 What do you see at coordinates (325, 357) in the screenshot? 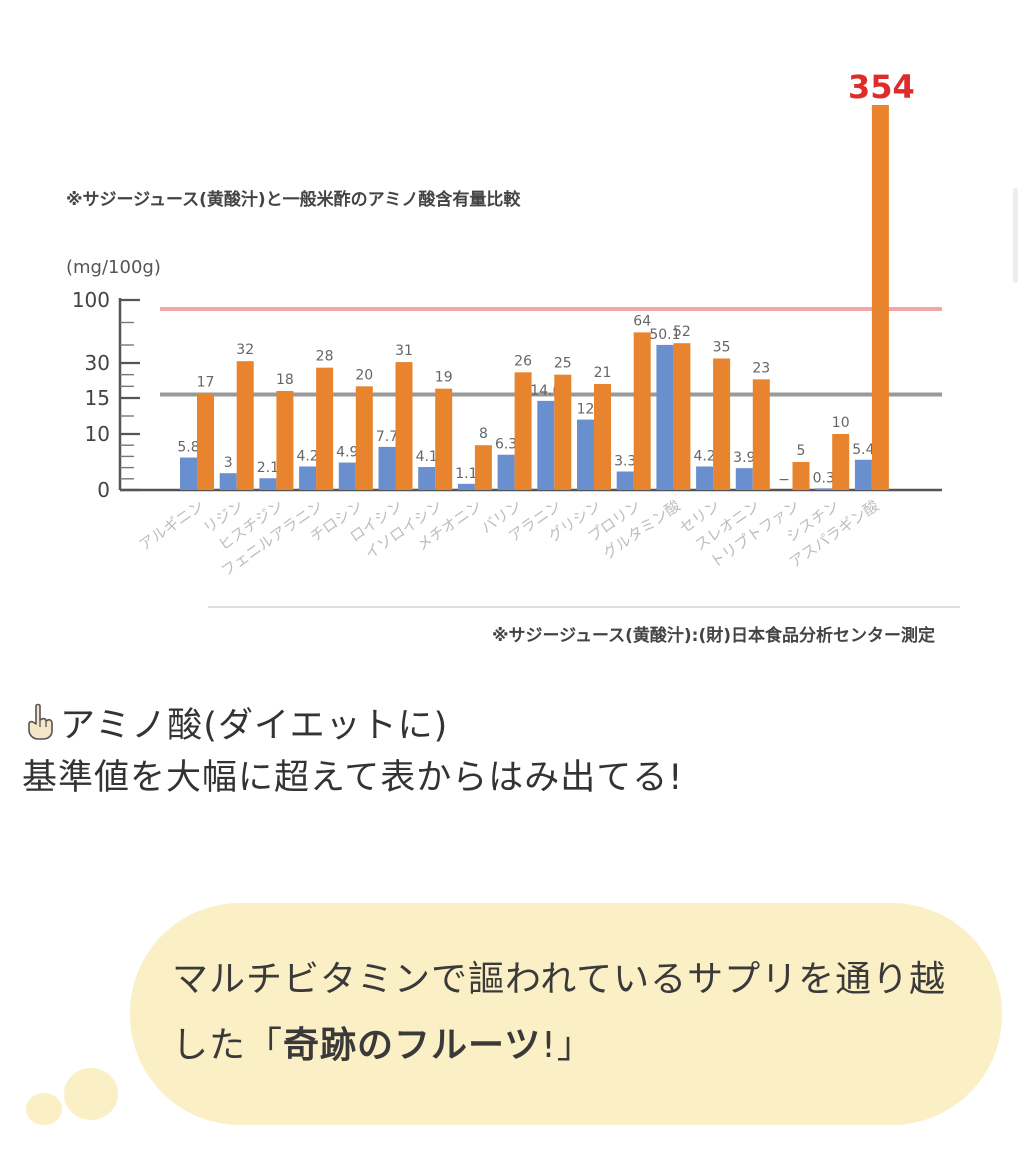
I see `data-label-series2: 28` at bounding box center [325, 357].